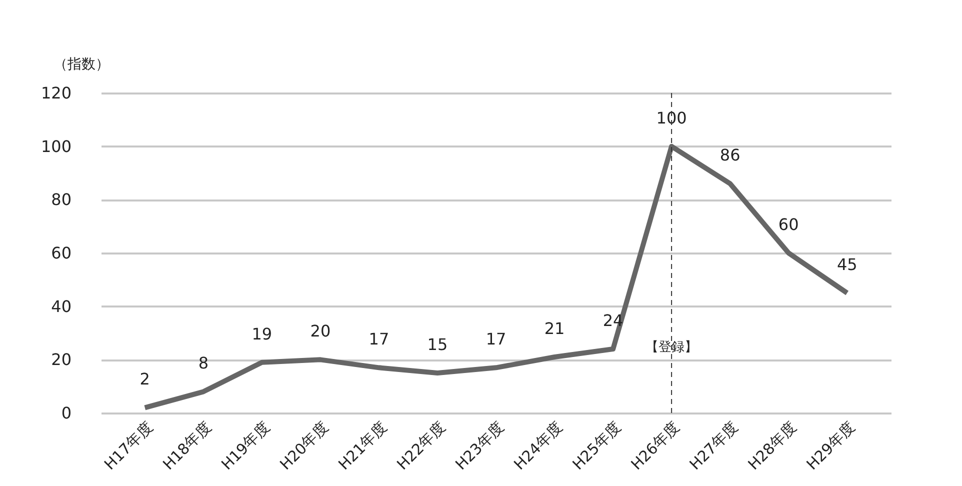 This screenshot has height=486, width=962. I want to click on data-label: 100, so click(671, 118).